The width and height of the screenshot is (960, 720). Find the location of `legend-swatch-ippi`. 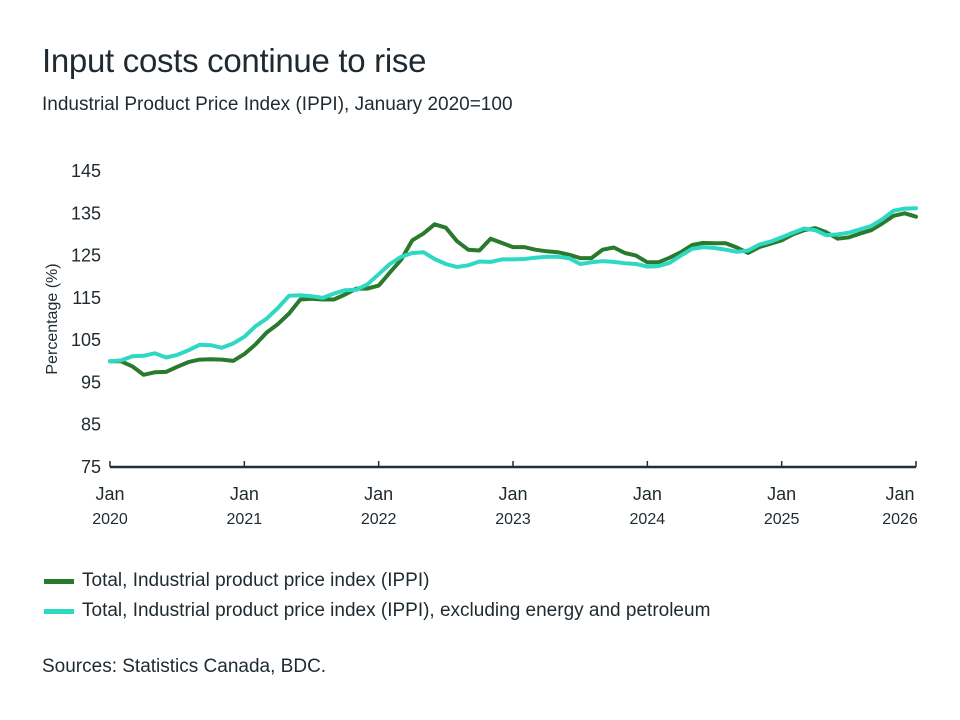

legend-swatch-ippi is located at coordinates (59, 581).